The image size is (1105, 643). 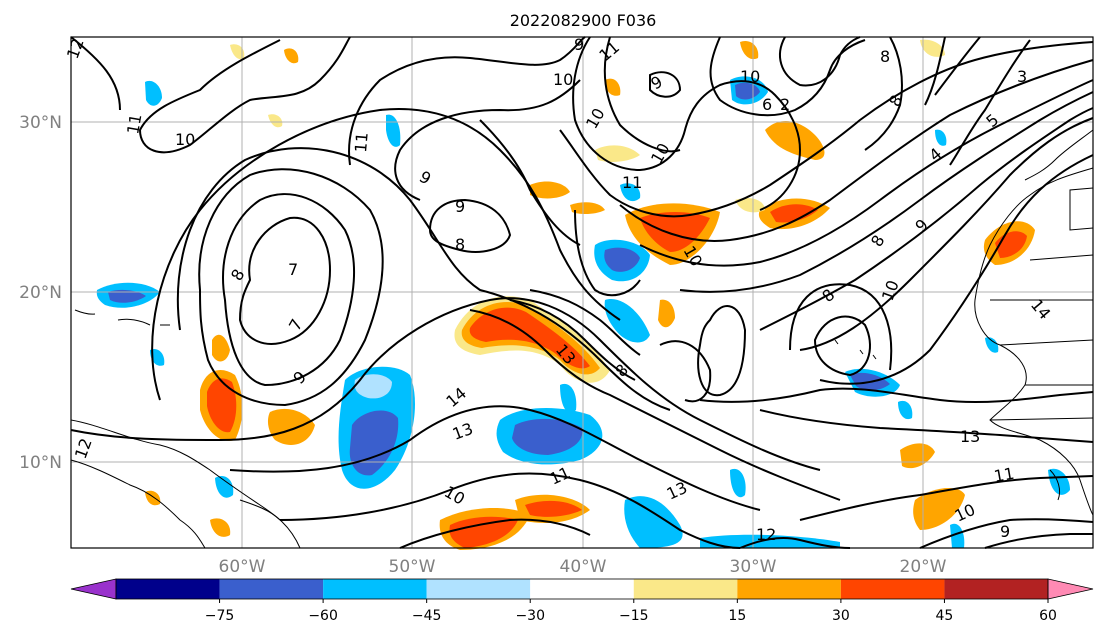 I want to click on colorbar, so click(x=582, y=589).